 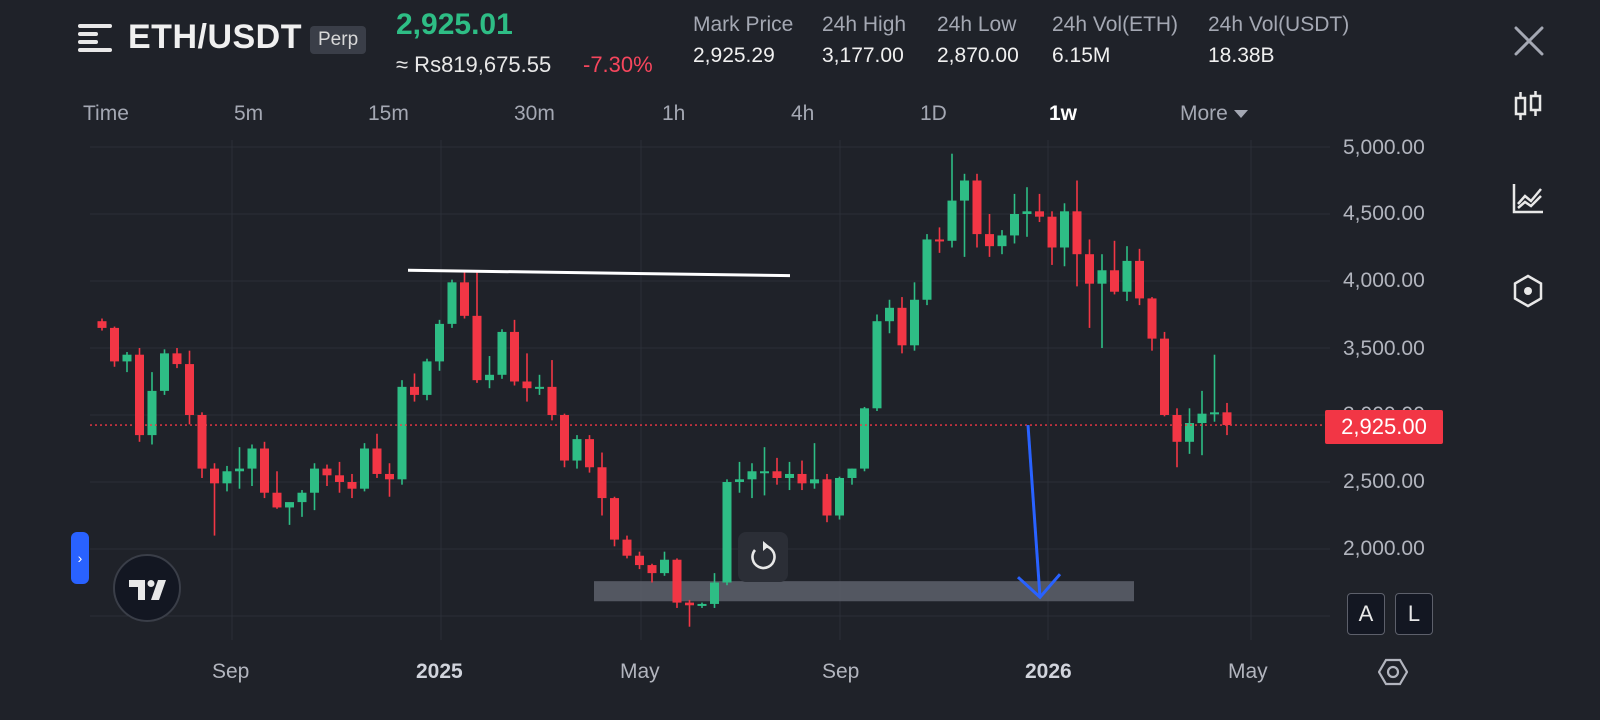 What do you see at coordinates (1366, 614) in the screenshot?
I see `auto-scale-button: A` at bounding box center [1366, 614].